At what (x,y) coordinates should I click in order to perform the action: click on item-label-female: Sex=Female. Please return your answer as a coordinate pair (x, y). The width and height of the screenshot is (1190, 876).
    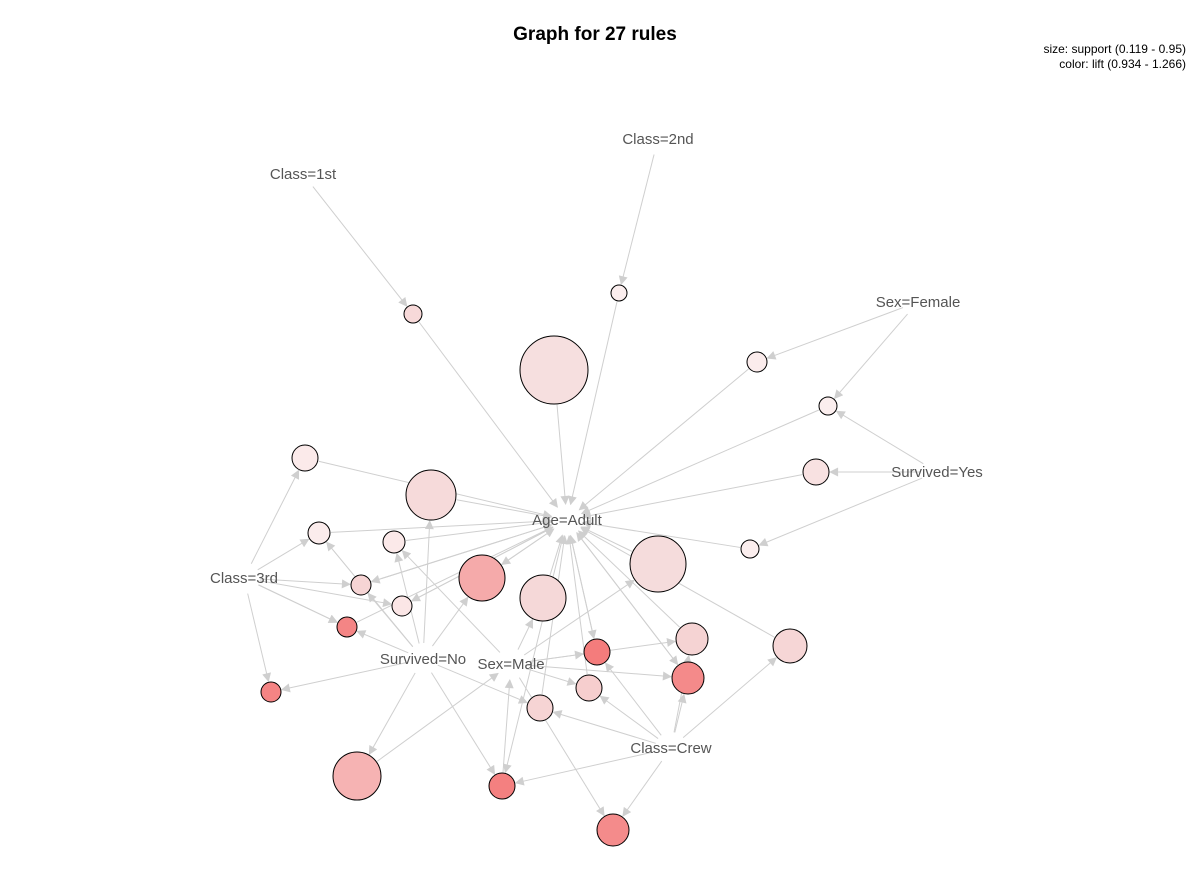
    Looking at the image, I should click on (918, 302).